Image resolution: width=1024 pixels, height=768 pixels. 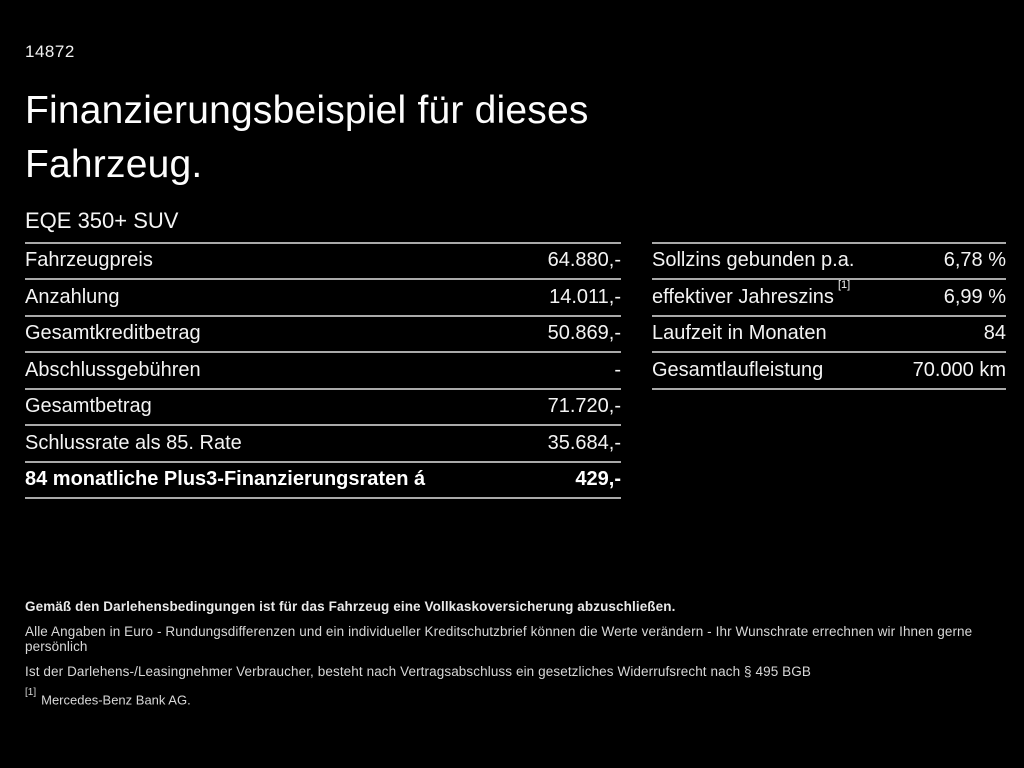 I want to click on table-row-anzahlung: Anzahlung 14.011,-, so click(x=323, y=296).